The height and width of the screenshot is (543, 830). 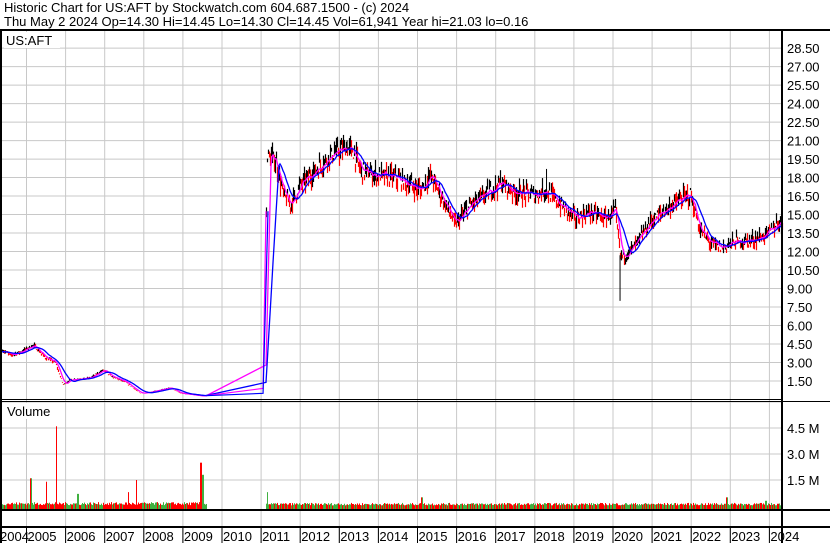 What do you see at coordinates (803, 215) in the screenshot?
I see `price-tick-label: 15.00` at bounding box center [803, 215].